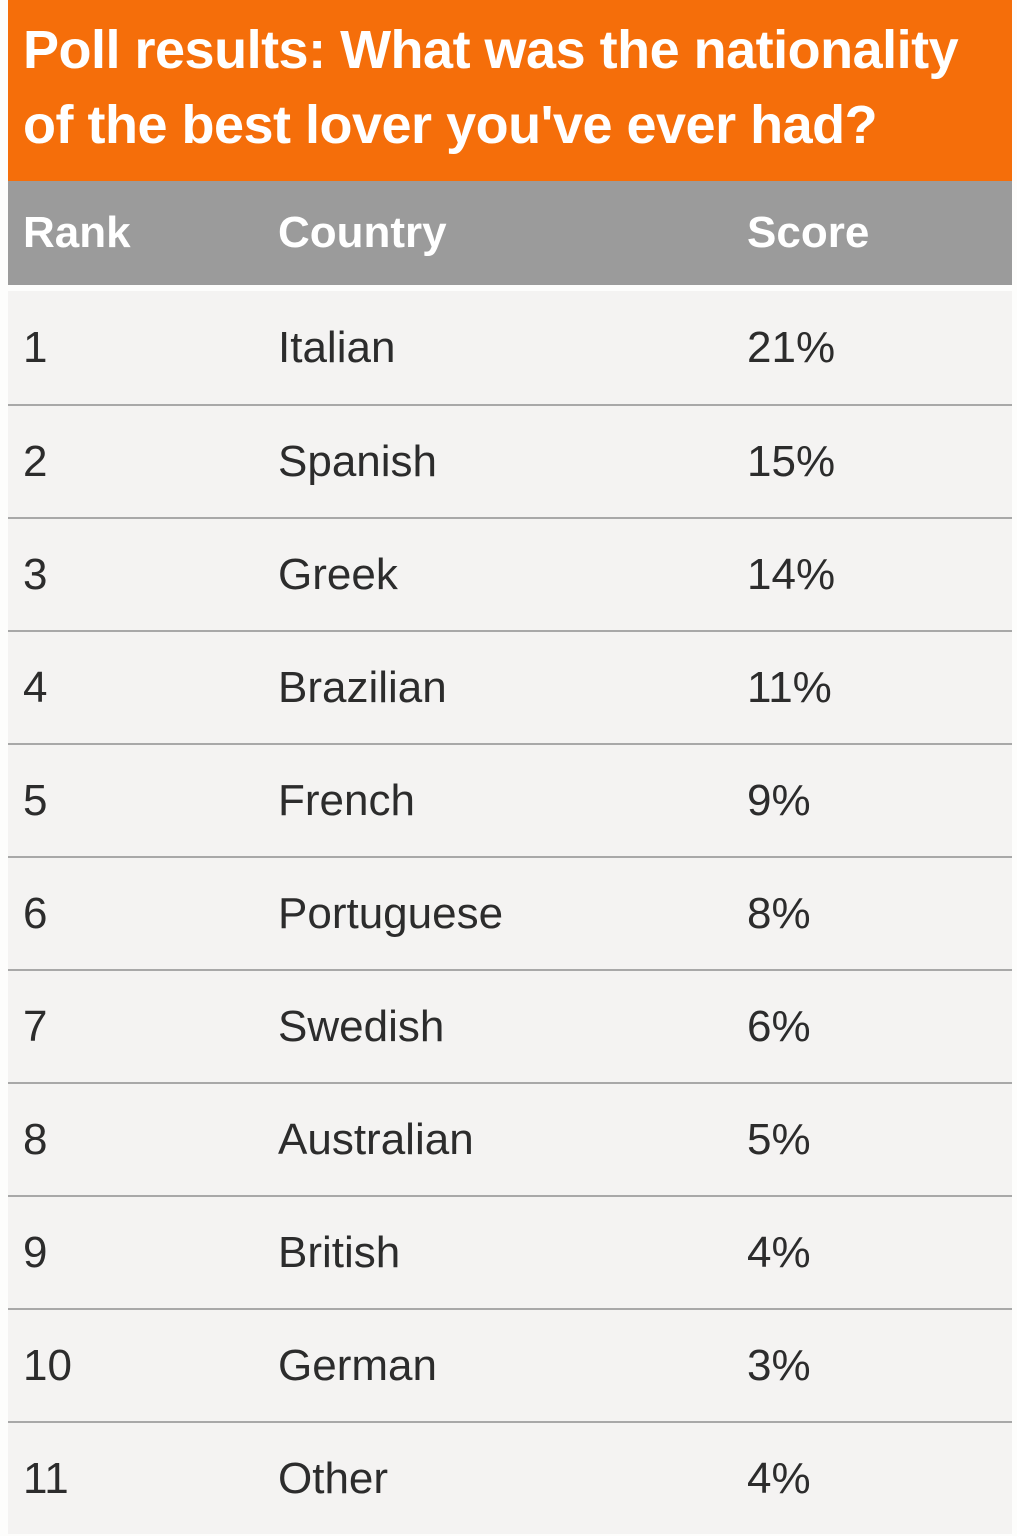  Describe the element at coordinates (35, 1252) in the screenshot. I see `rank-cell: 9` at that location.